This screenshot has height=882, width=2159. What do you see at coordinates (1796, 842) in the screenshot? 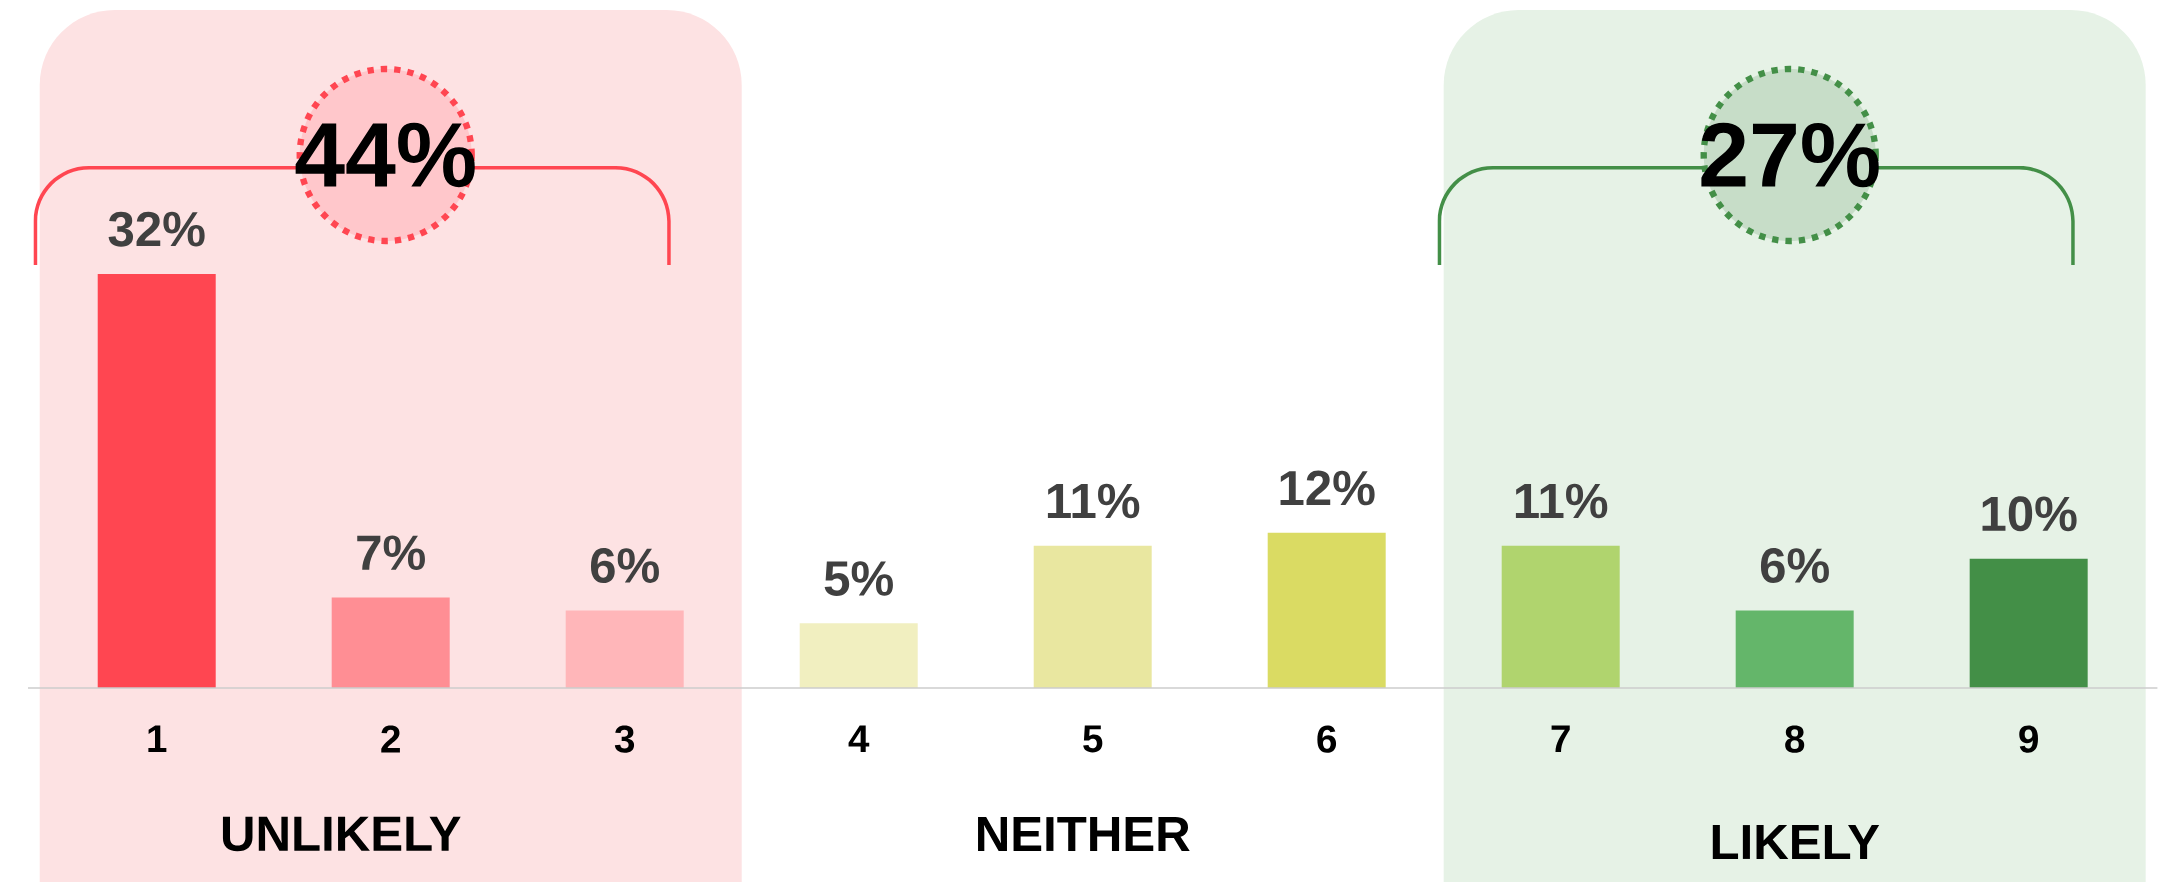
I see `band-label: LIKELY` at bounding box center [1796, 842].